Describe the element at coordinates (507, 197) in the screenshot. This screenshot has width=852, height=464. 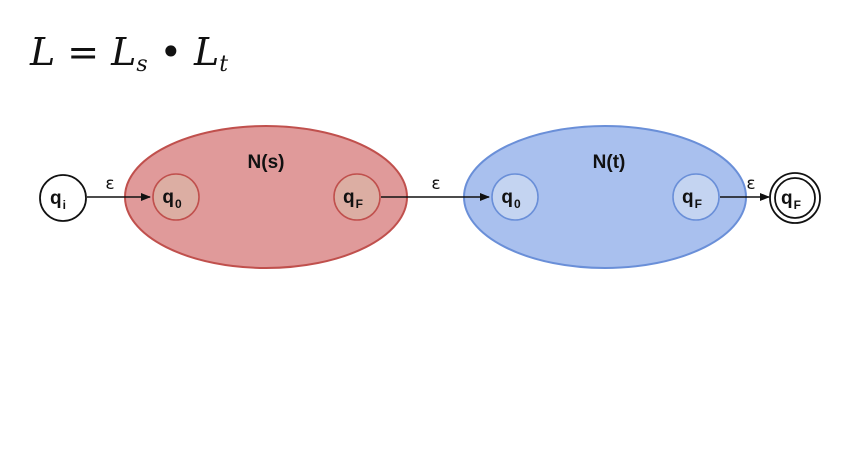
I see `state-nt-q0-label: q` at that location.